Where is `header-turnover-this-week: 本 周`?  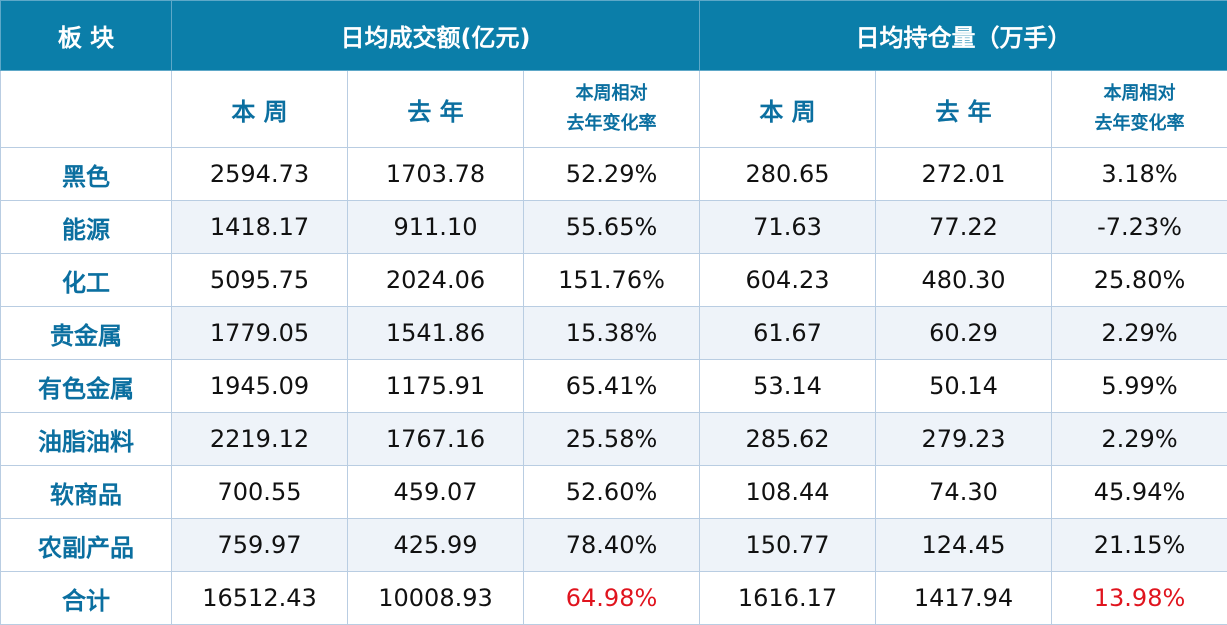 header-turnover-this-week: 本 周 is located at coordinates (259, 109).